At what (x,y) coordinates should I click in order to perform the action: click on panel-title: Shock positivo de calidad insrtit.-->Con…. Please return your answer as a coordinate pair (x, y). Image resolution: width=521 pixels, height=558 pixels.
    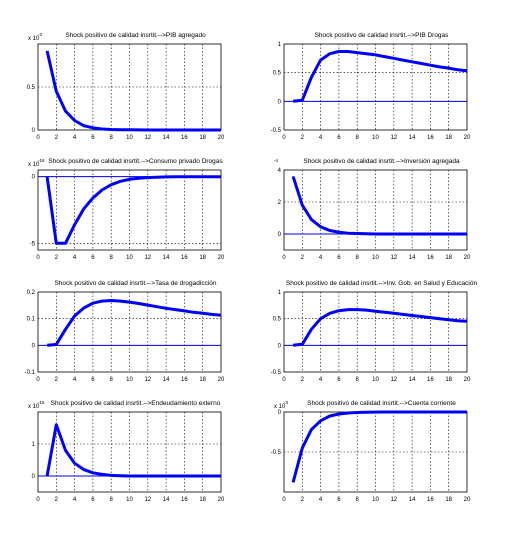
    Looking at the image, I should click on (135, 161).